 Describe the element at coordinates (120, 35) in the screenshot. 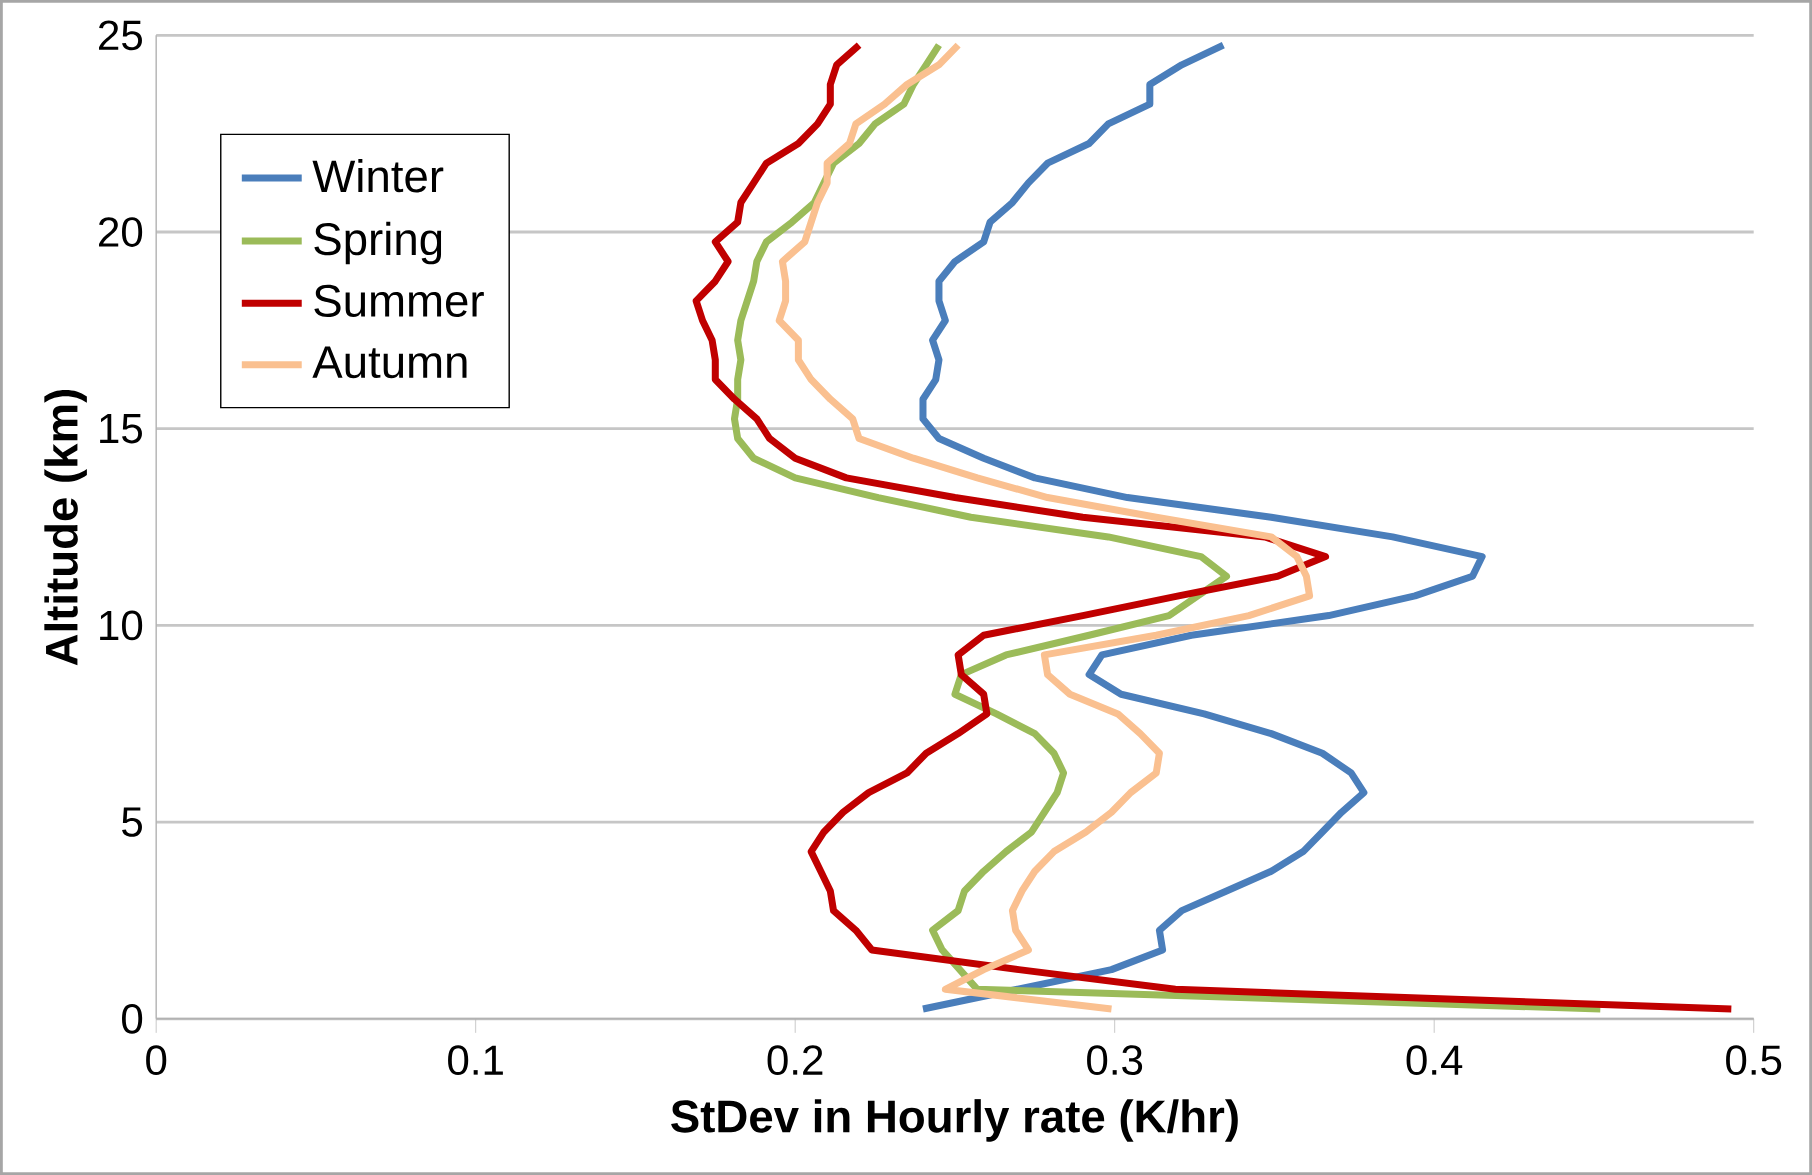

I see `y-tick-label: 25` at that location.